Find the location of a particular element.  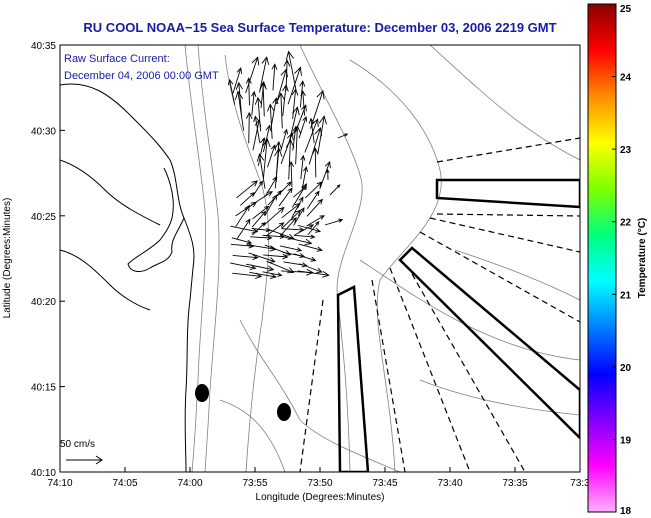

colorbar-ticks: 25 24 23 22 21 20 19 18 is located at coordinates (622, 260).